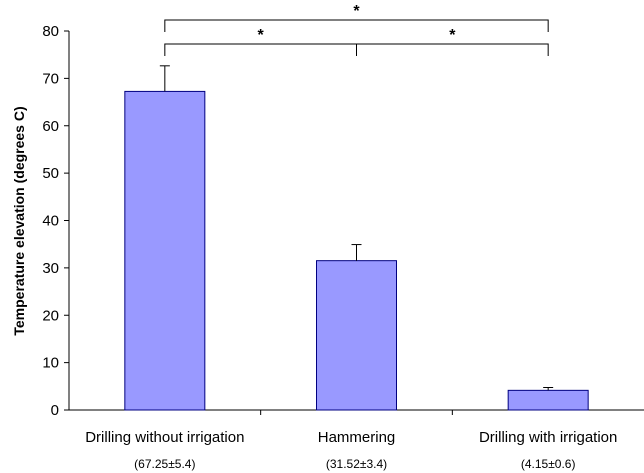 The height and width of the screenshot is (473, 644). I want to click on y-tick-label: 10, so click(50, 363).